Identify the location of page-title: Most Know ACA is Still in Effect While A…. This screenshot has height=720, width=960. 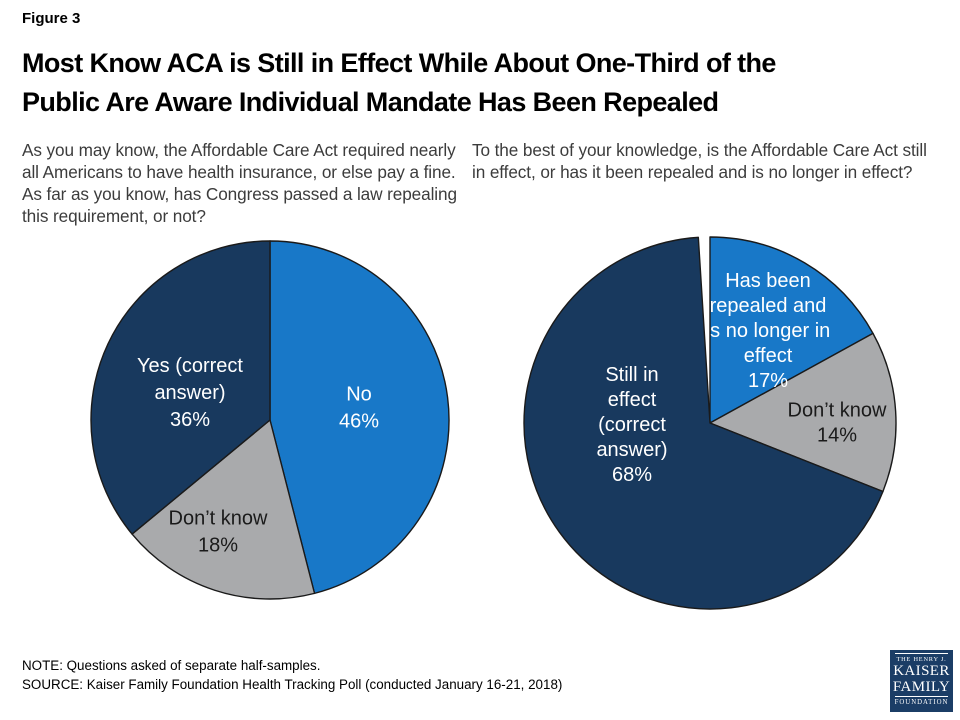
(487, 83).